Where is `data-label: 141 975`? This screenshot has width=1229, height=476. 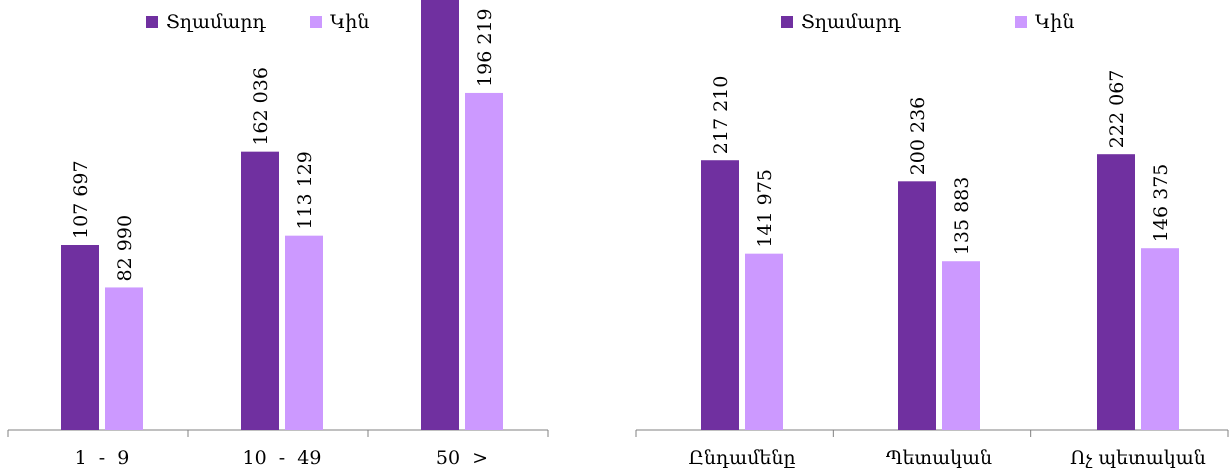 data-label: 141 975 is located at coordinates (765, 208).